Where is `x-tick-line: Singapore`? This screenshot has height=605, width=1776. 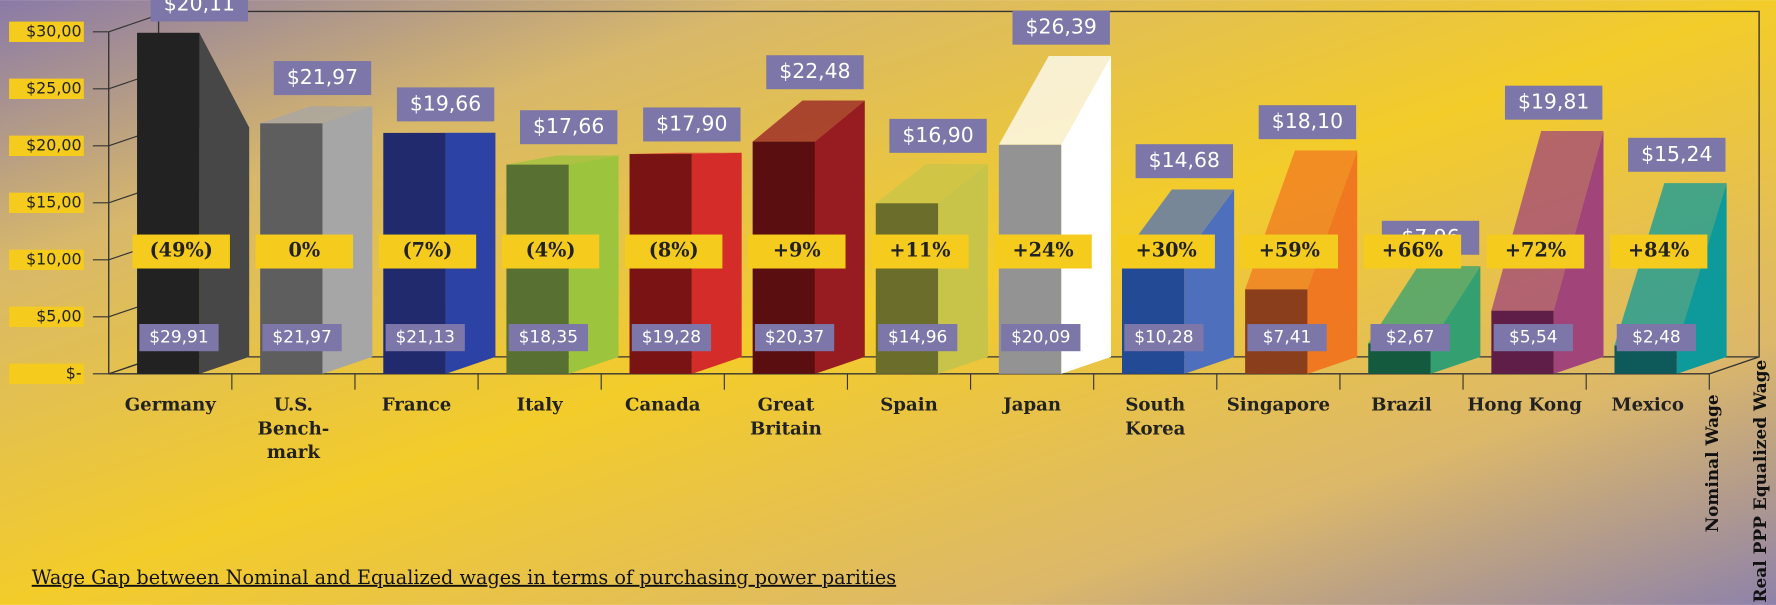
x-tick-line: Singapore is located at coordinates (1278, 405).